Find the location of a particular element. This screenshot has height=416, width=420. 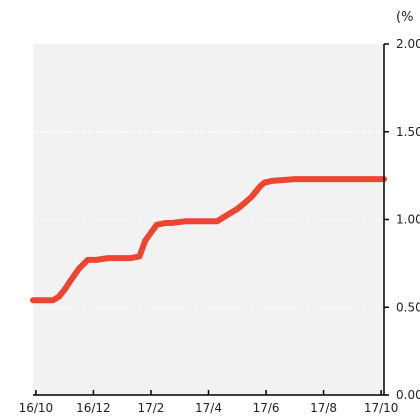

y-tick-label: 1.00 is located at coordinates (408, 220).